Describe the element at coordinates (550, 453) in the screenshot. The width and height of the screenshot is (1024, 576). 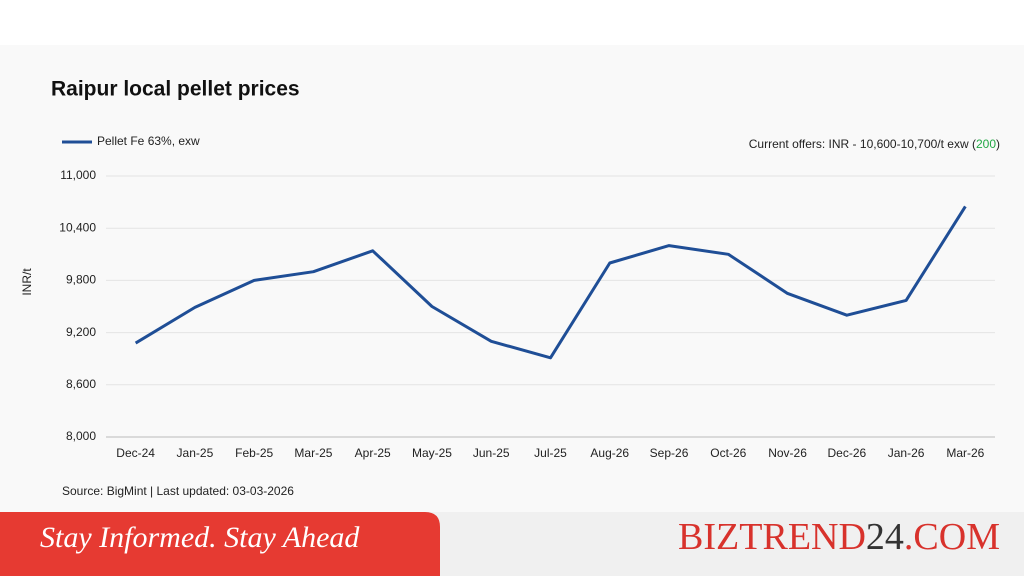
I see `x-tick-label: Jul-25` at that location.